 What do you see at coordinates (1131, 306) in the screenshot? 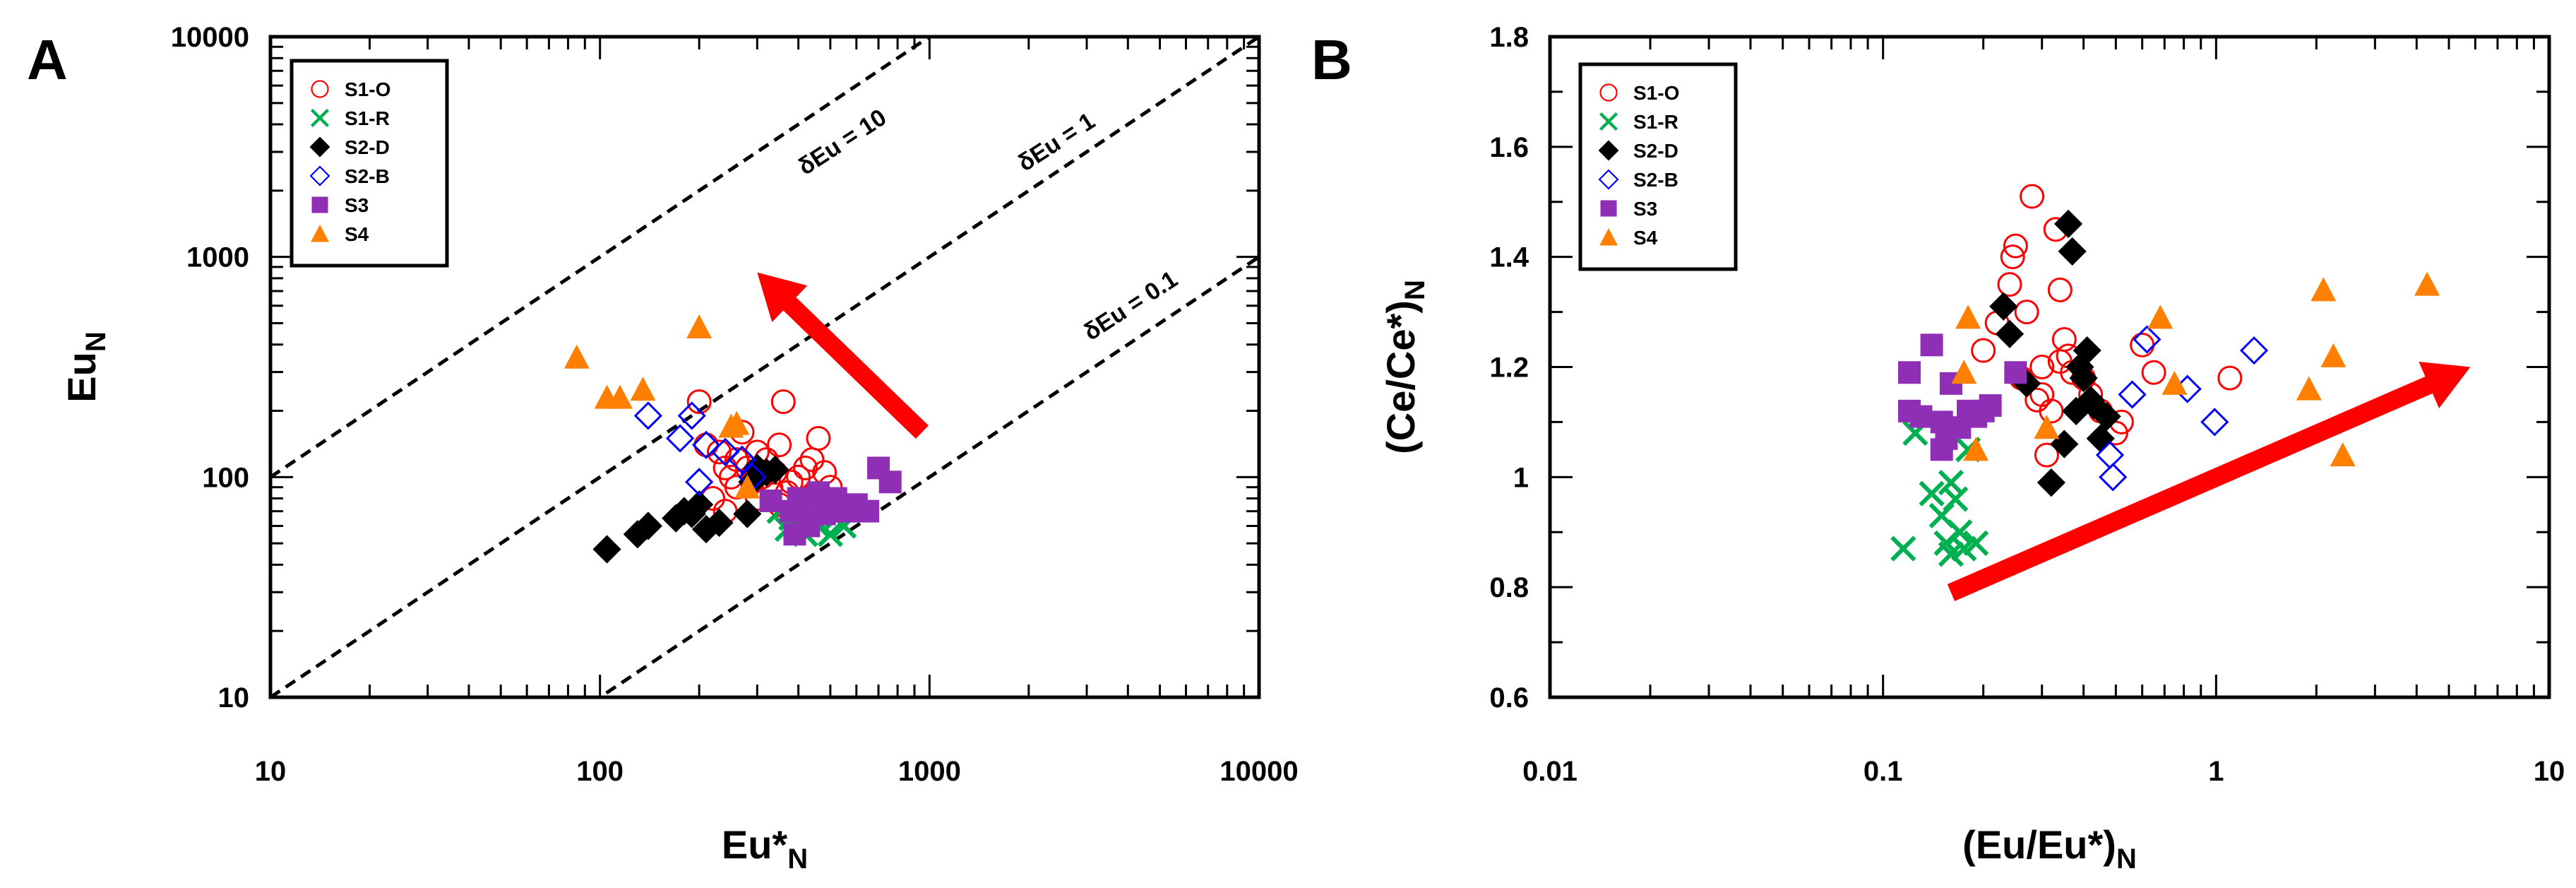
I see `reference-line-label: δEu = 0.1` at bounding box center [1131, 306].